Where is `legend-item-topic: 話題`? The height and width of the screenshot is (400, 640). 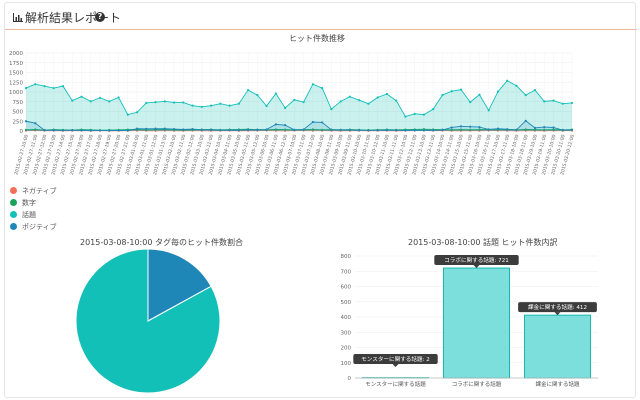 legend-item-topic: 話題 is located at coordinates (33, 214).